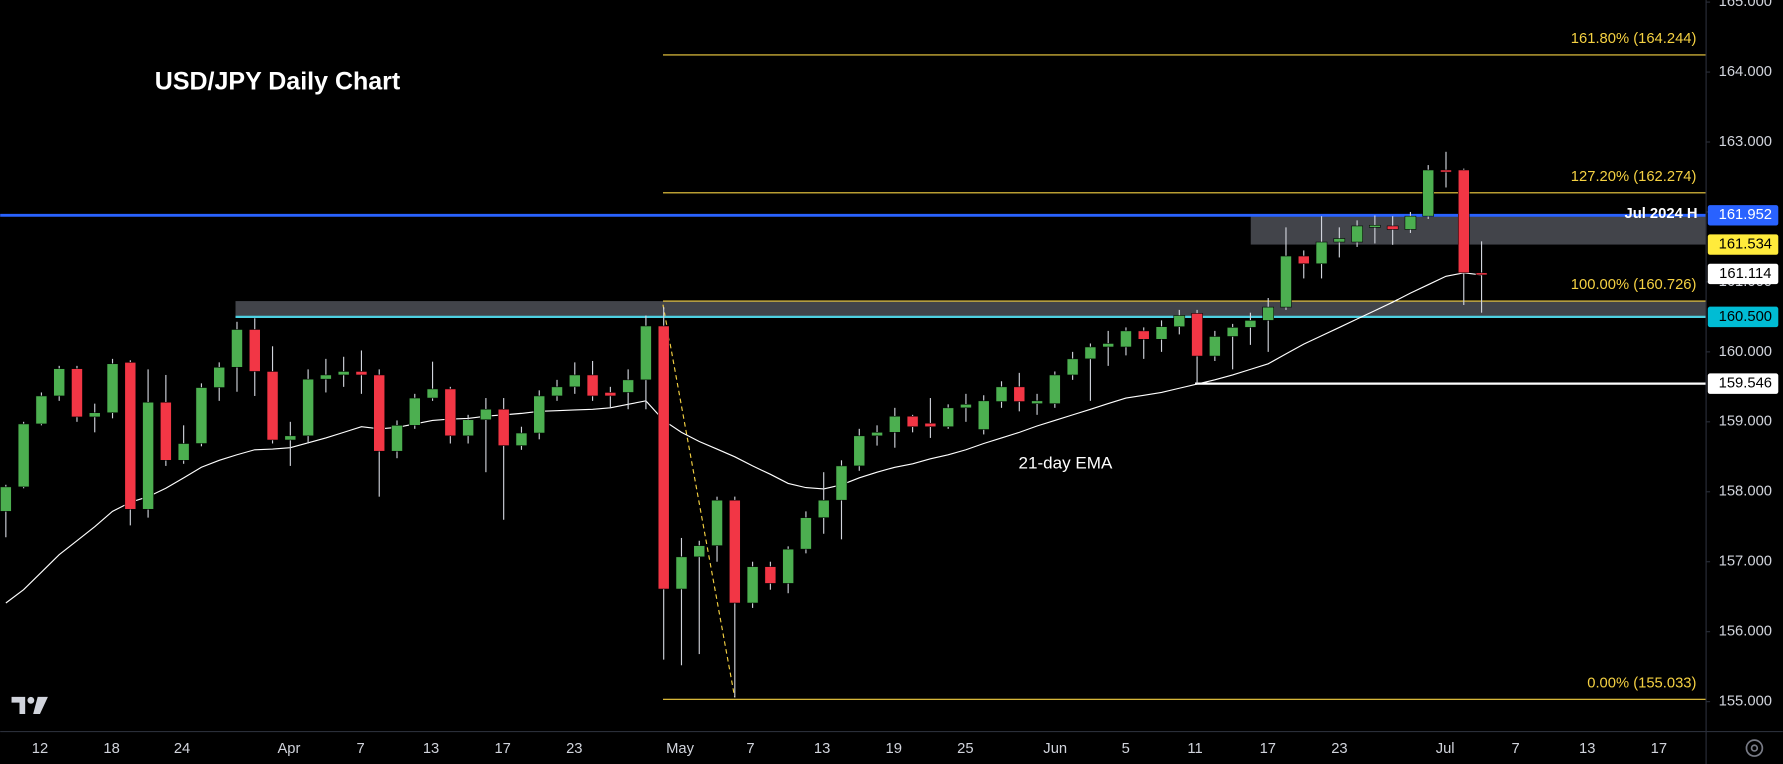 Image resolution: width=1783 pixels, height=764 pixels. What do you see at coordinates (1745, 215) in the screenshot?
I see `price-tag-label: 161.952` at bounding box center [1745, 215].